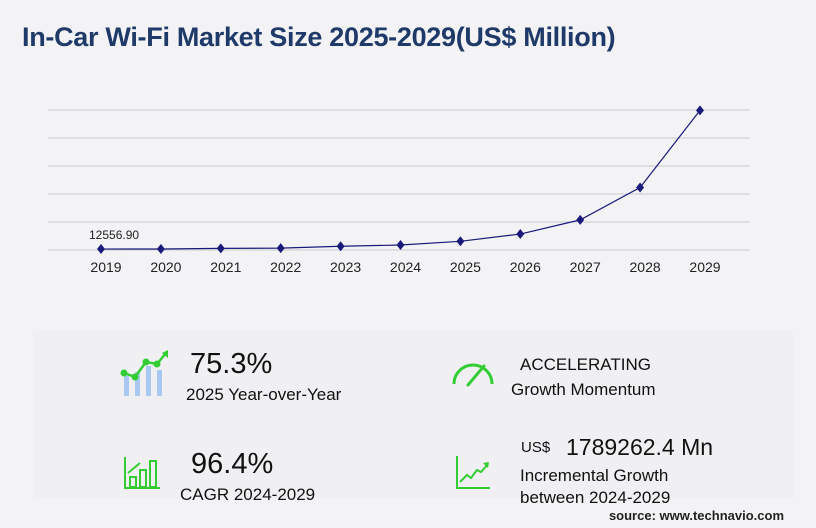  I want to click on speedometer-icon, so click(473, 375).